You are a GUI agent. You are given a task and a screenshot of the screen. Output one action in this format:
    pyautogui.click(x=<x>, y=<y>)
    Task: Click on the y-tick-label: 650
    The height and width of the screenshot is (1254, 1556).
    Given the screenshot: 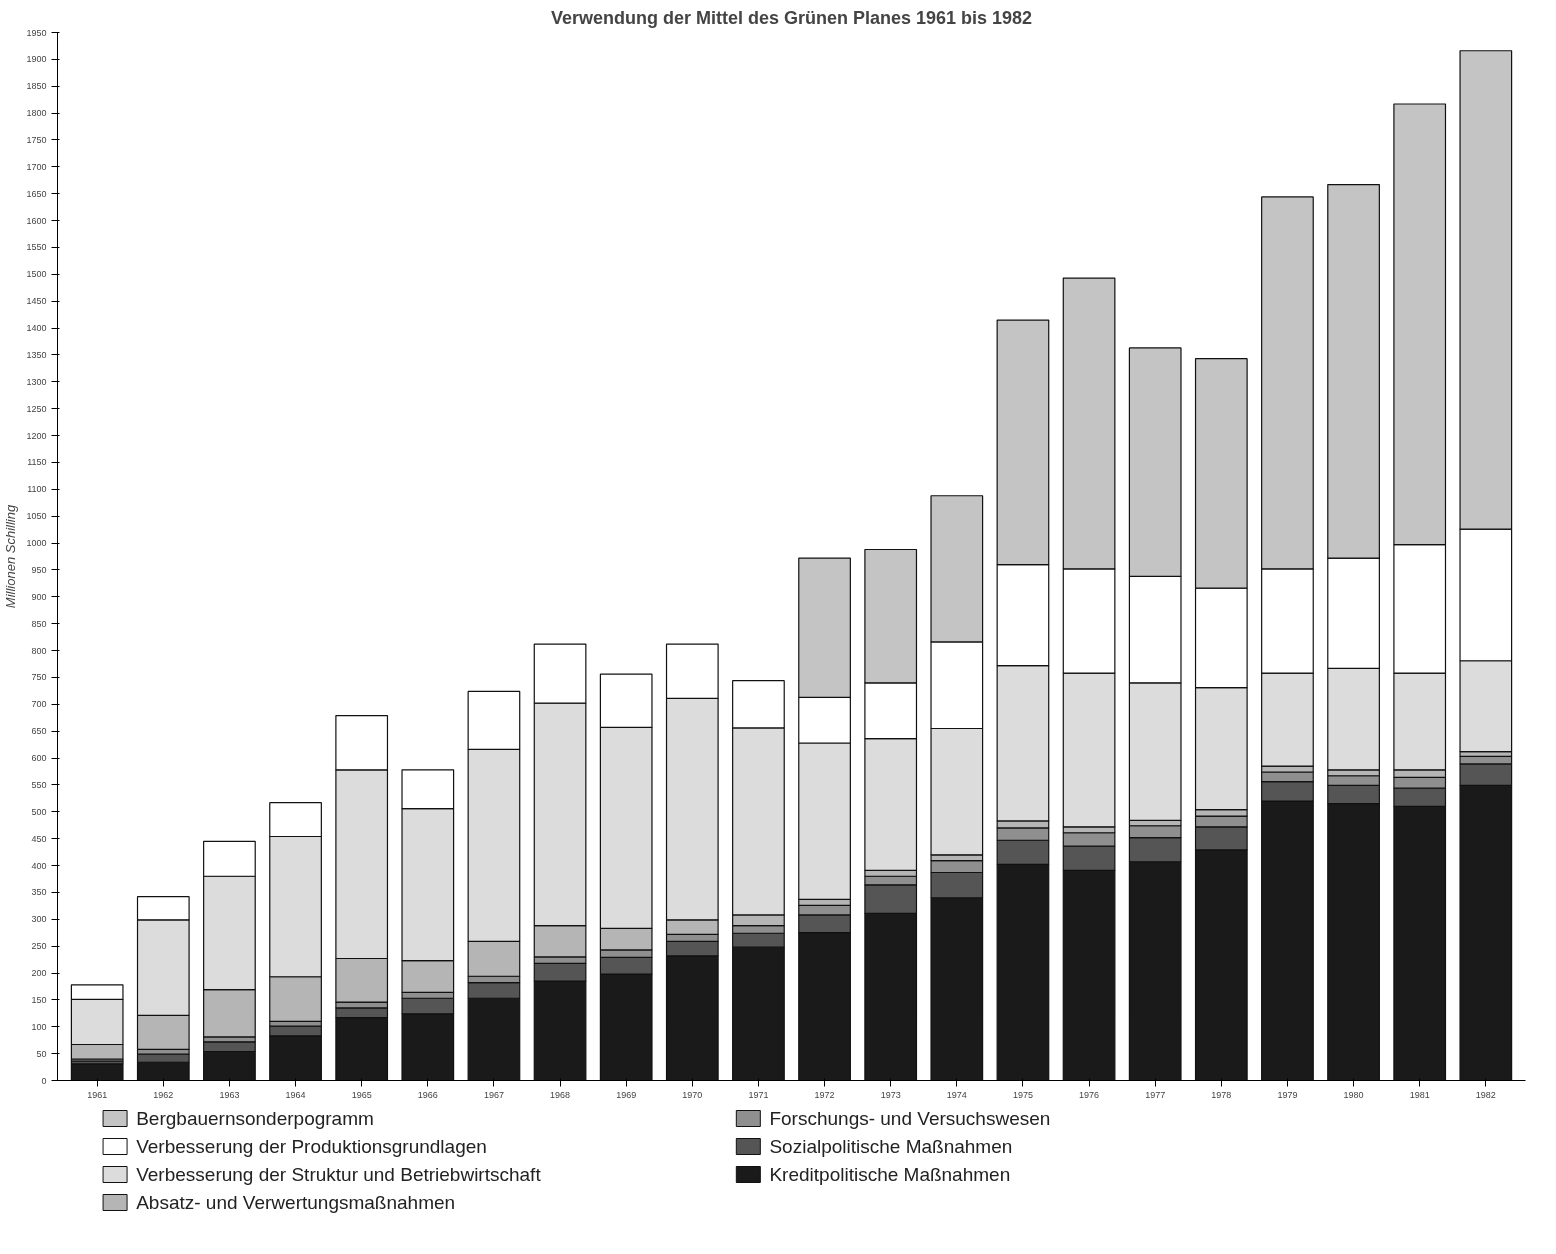 What is the action you would take?
    pyautogui.click(x=39, y=731)
    